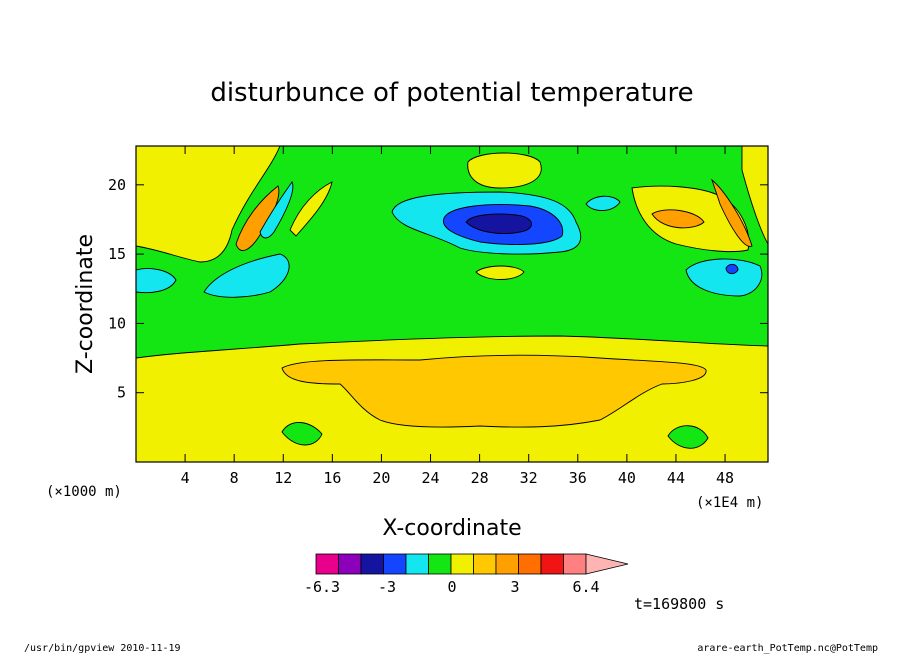  What do you see at coordinates (504, 170) in the screenshot?
I see `contour-yellow-top` at bounding box center [504, 170].